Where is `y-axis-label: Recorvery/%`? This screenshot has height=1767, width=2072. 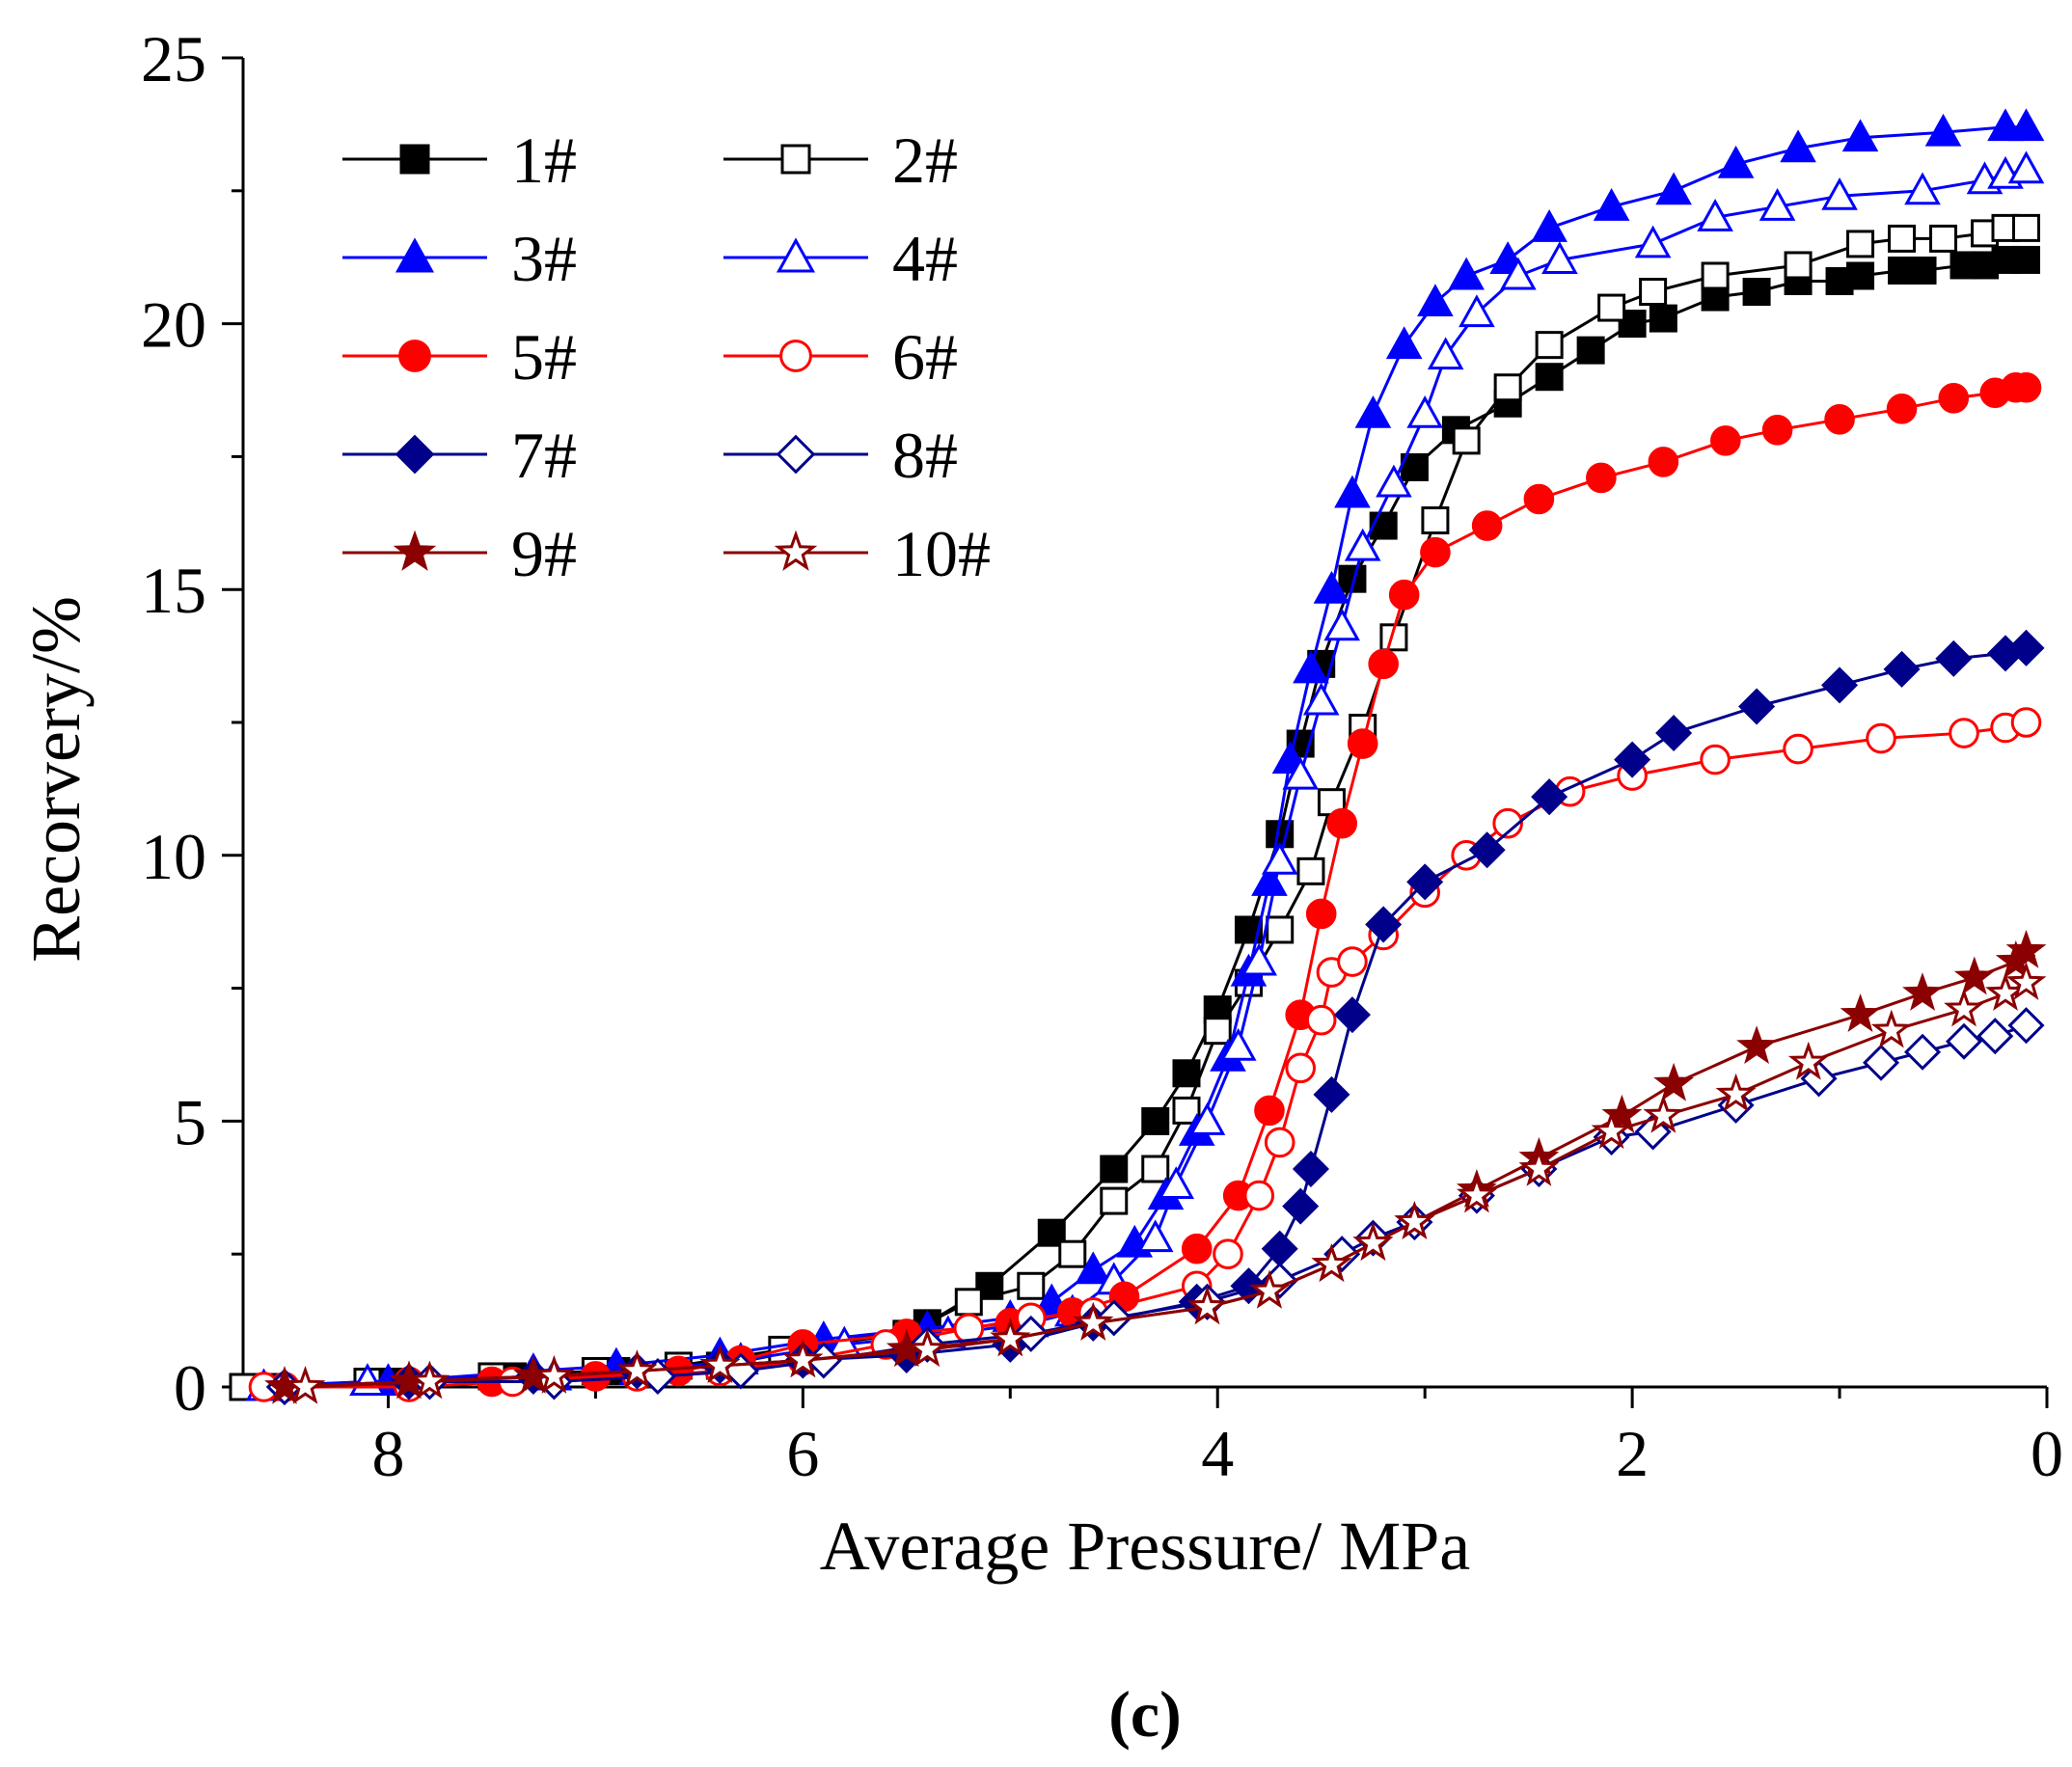 y-axis-label: Recorvery/% is located at coordinates (56, 780).